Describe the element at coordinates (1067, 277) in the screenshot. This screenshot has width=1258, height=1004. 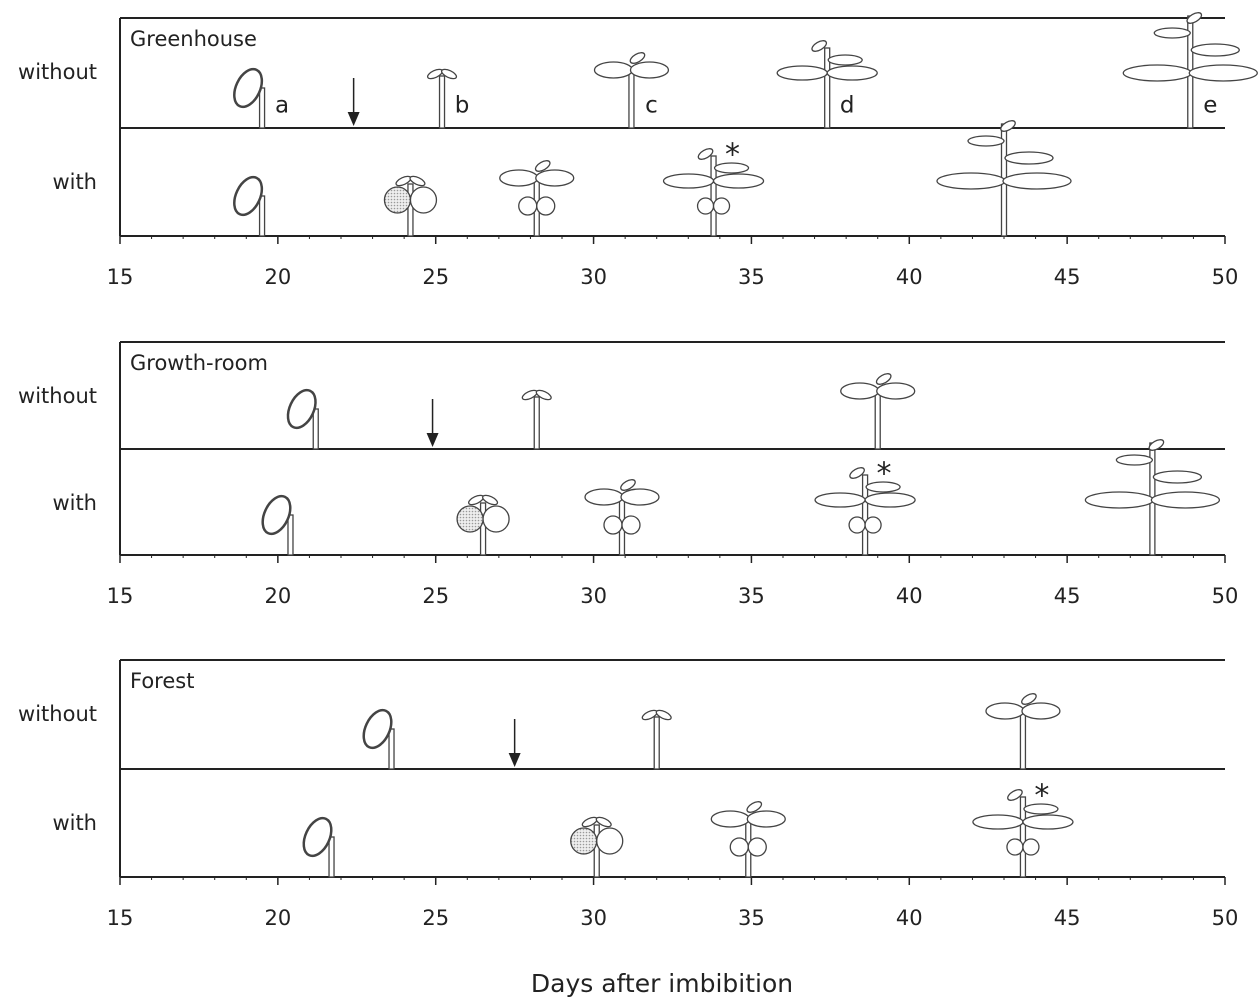
I see `x-tick-label: 45` at that location.